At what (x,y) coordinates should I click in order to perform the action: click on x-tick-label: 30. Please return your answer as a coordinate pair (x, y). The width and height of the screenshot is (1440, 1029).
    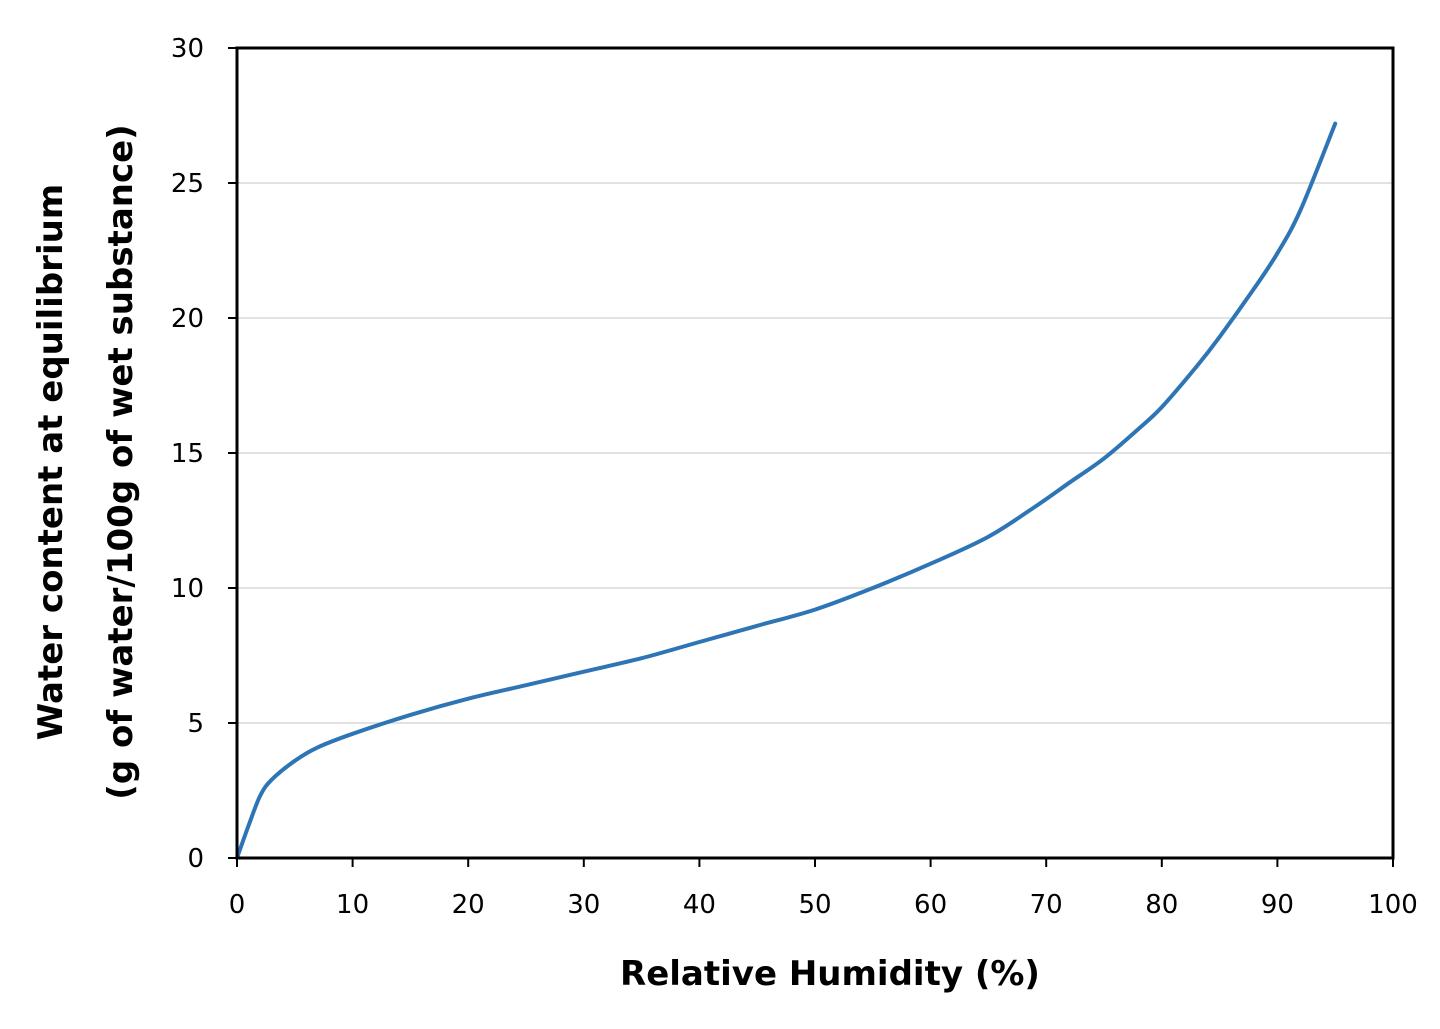
    Looking at the image, I should click on (583, 905).